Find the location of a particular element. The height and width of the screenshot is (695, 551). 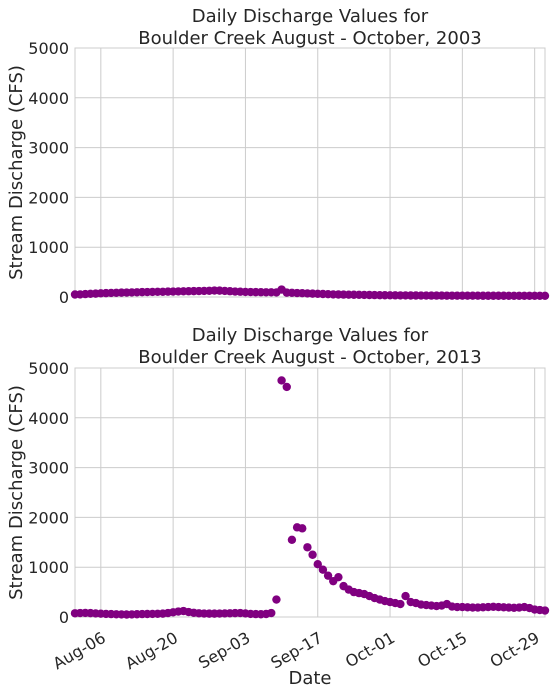

x-tick-label: Sep-17 is located at coordinates (296, 650).